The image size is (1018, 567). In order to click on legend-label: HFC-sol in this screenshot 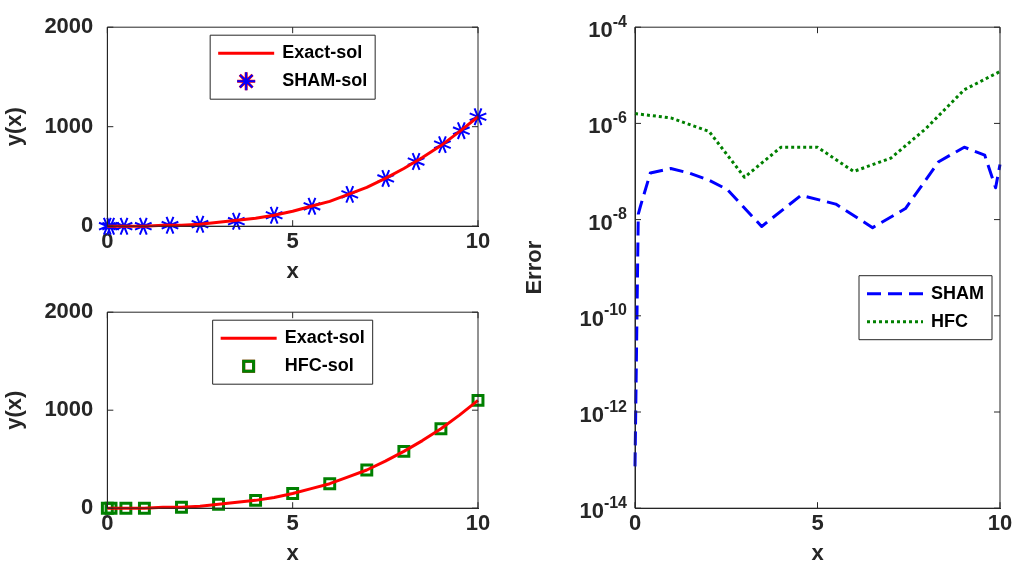, I will do `click(319, 365)`.